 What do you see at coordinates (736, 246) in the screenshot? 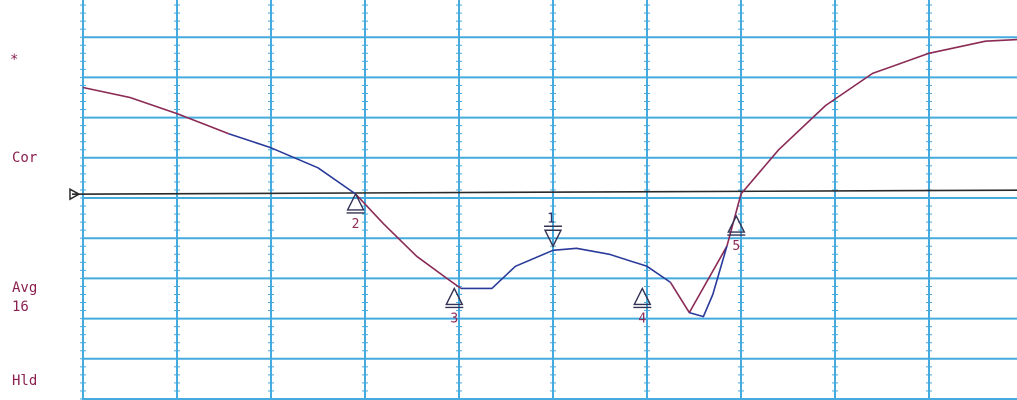
I see `marker-number: 5` at bounding box center [736, 246].